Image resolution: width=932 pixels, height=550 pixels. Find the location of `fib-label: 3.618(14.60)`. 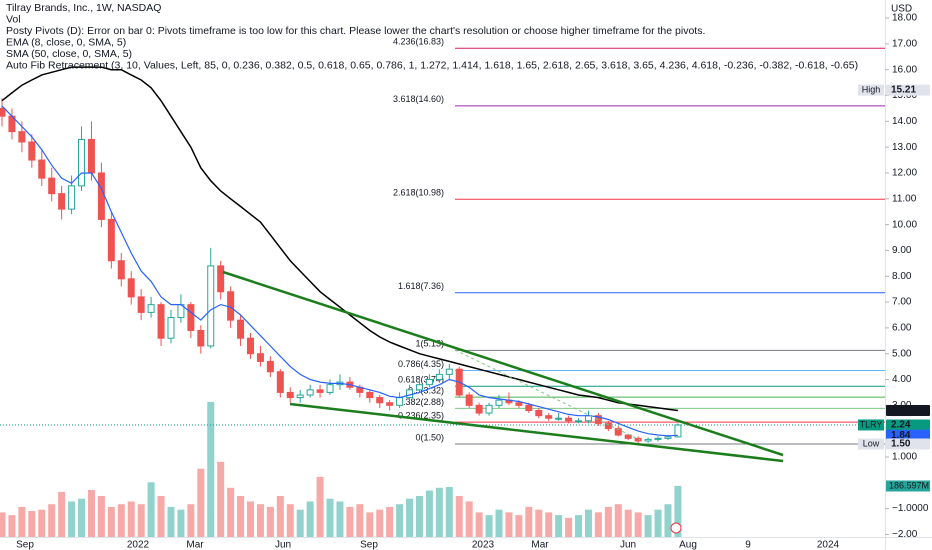

fib-label: 3.618(14.60) is located at coordinates (418, 99).